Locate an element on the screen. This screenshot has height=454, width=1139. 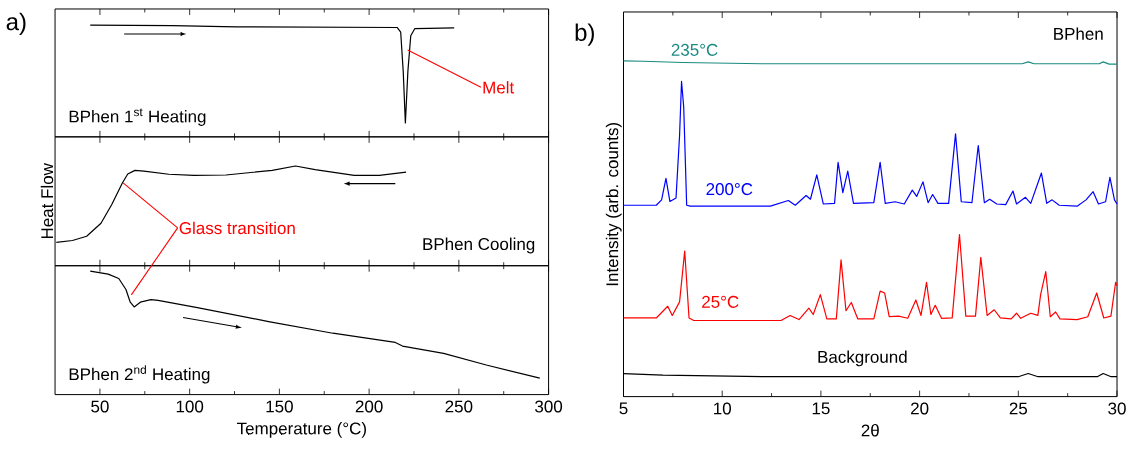
x-tick-label: 300 is located at coordinates (549, 406).